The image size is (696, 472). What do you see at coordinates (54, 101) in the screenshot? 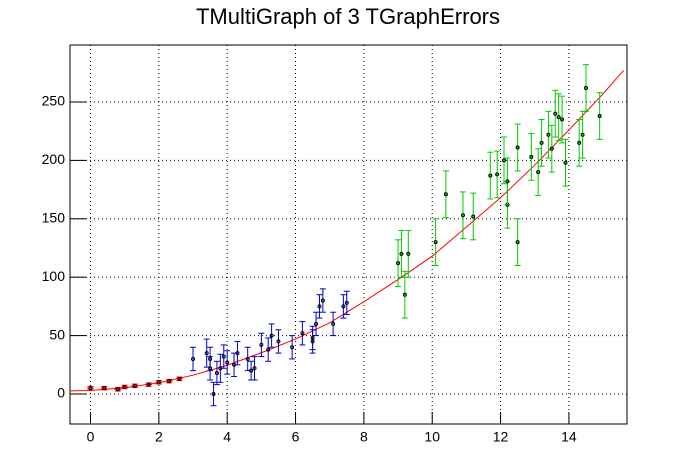
I see `y-tick-label: 250` at bounding box center [54, 101].